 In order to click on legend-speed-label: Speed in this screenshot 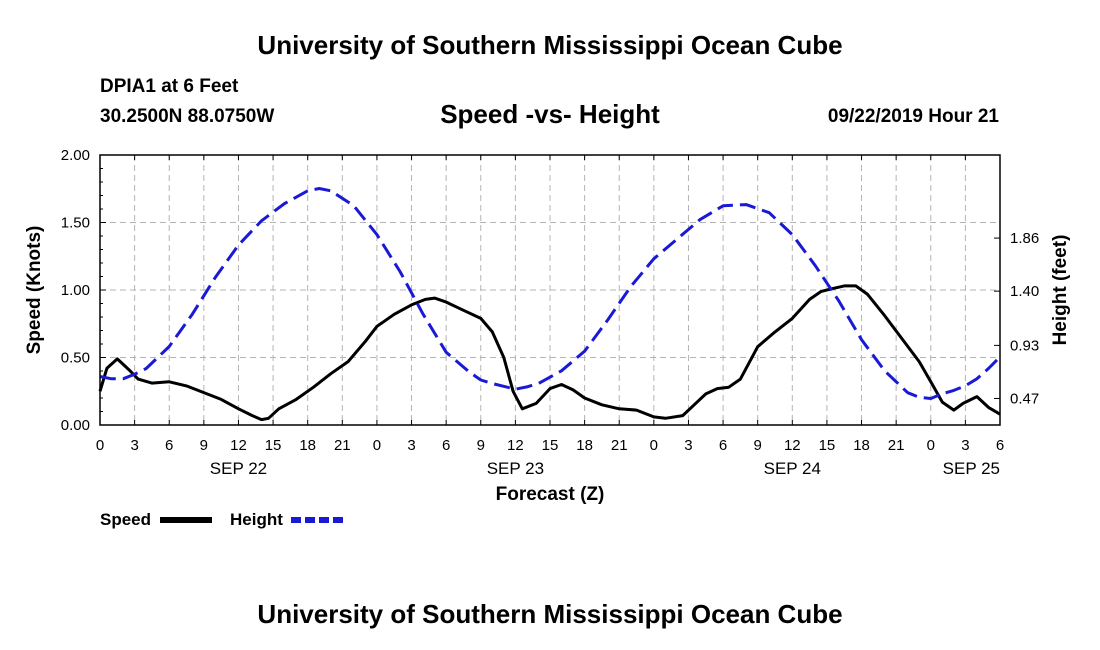, I will do `click(125, 519)`.